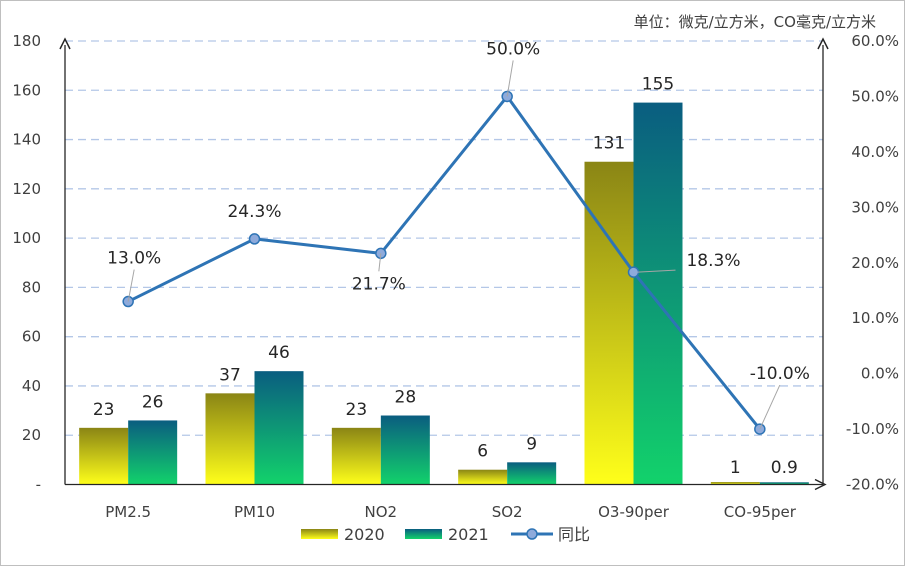 Image resolution: width=905 pixels, height=567 pixels. I want to click on y-left-axis-arrow, so click(65, 43).